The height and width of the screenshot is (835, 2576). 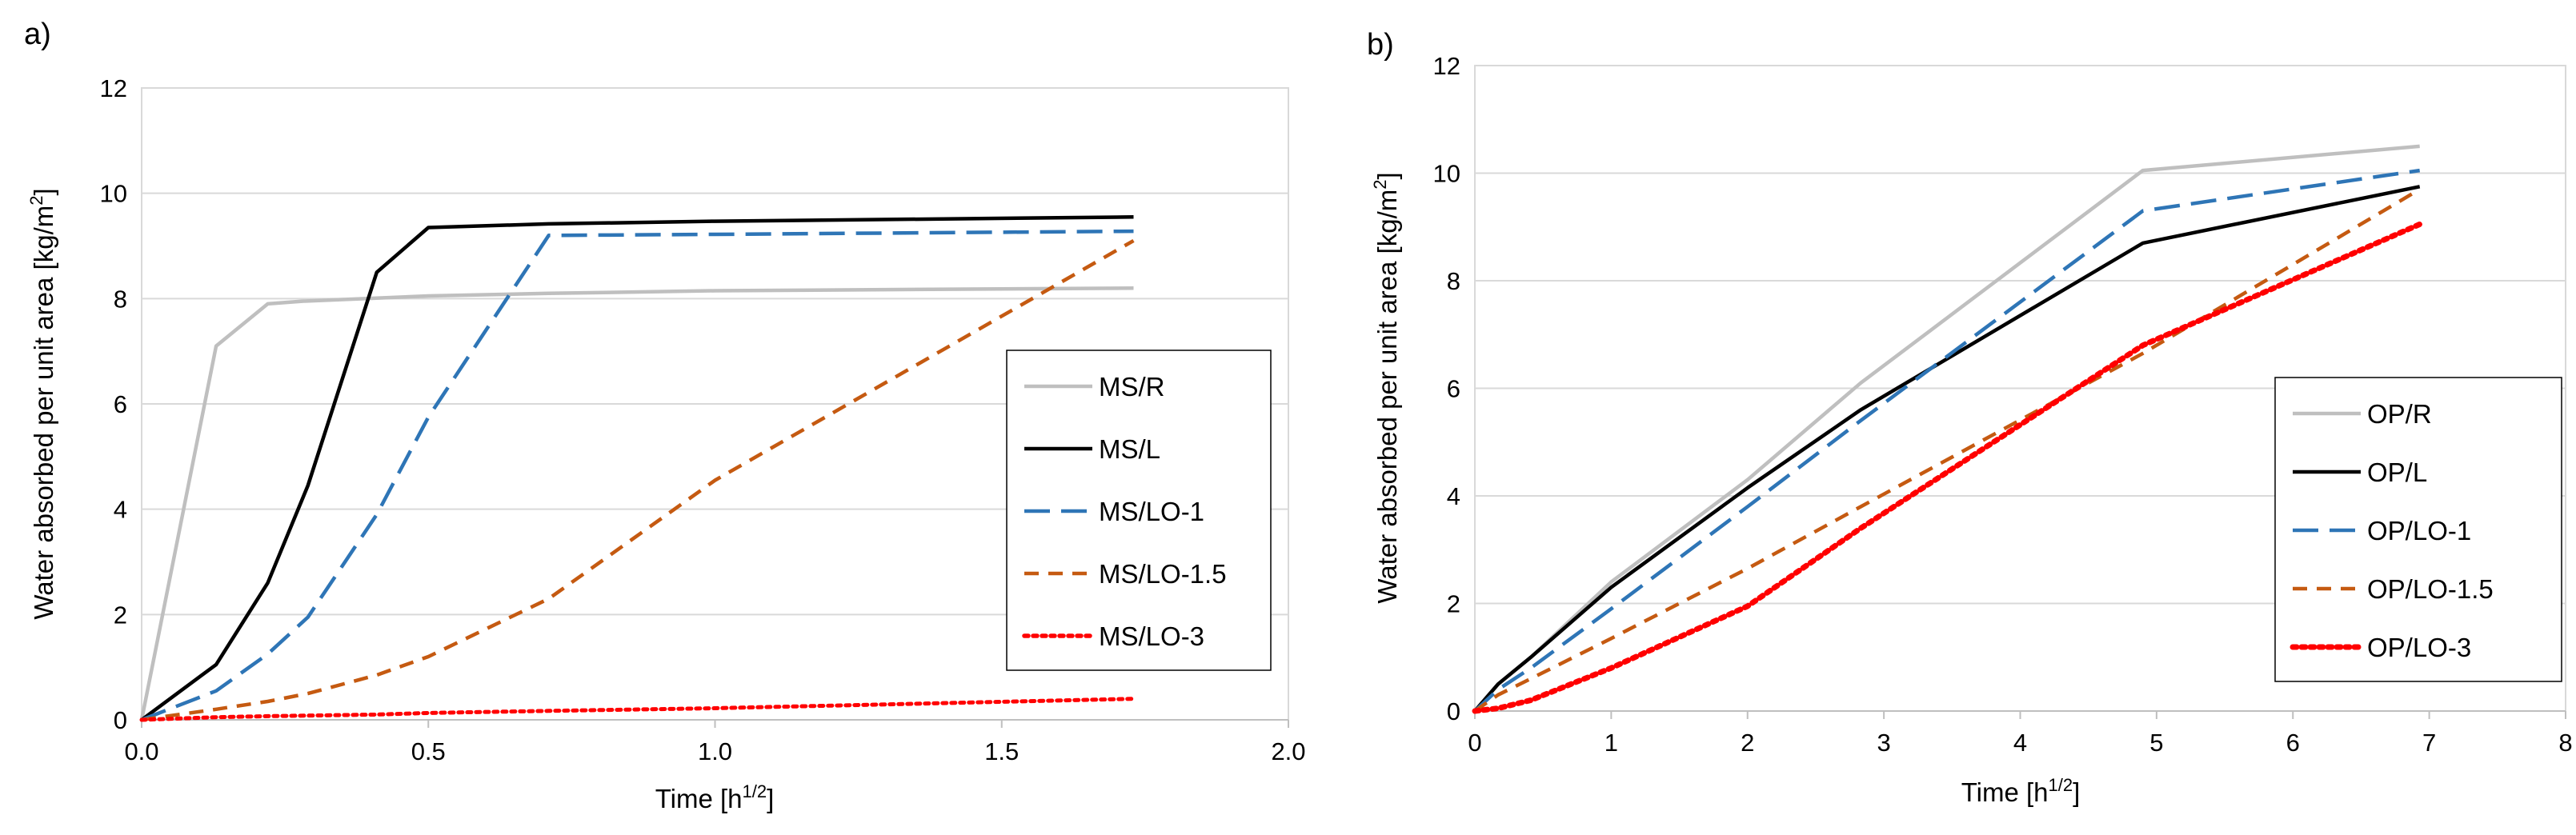 I want to click on chart-2-x-tick-label: 0, so click(x=1474, y=743).